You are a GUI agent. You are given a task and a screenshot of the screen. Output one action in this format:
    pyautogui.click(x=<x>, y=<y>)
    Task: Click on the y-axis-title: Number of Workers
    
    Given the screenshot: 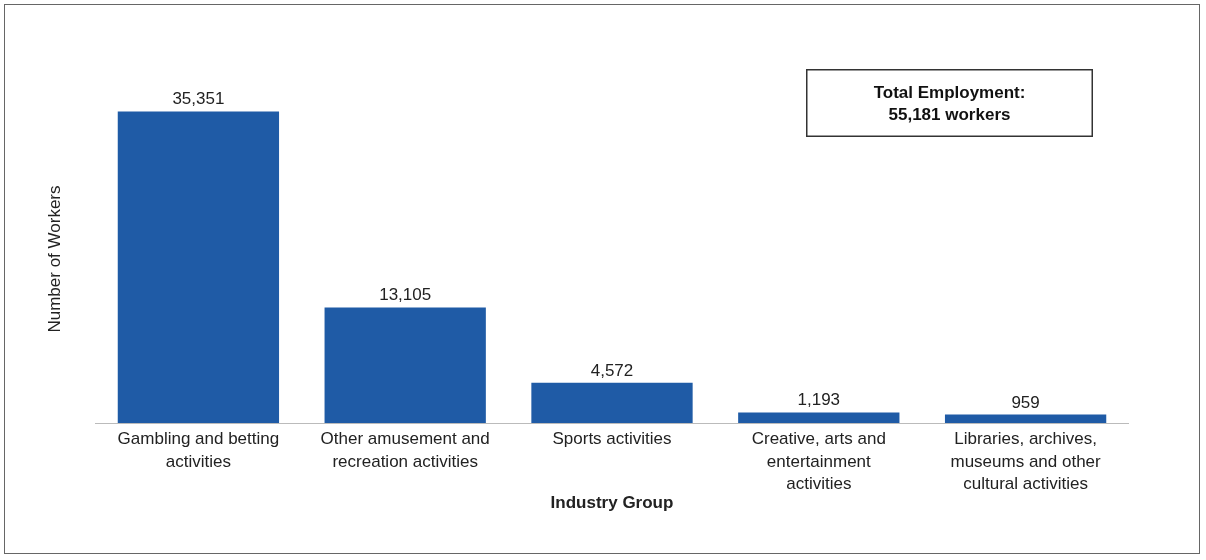 What is the action you would take?
    pyautogui.click(x=54, y=259)
    